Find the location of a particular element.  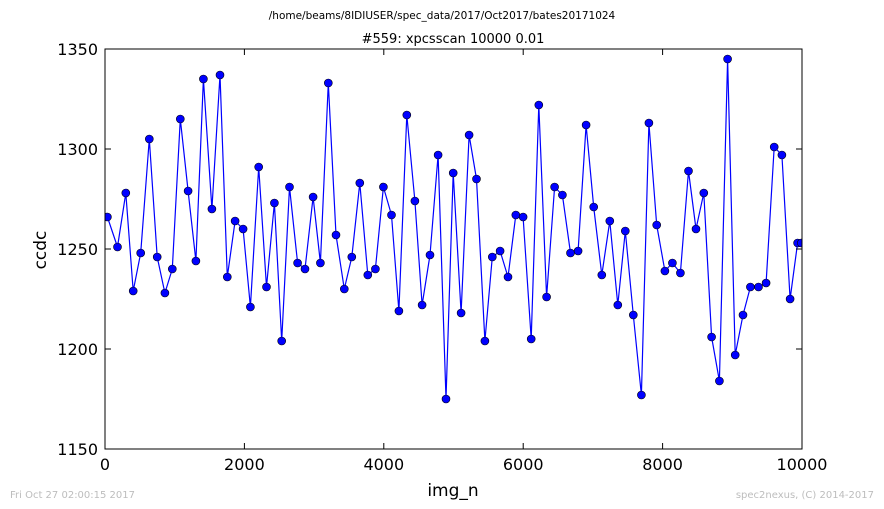

y-tick-label: 1350 is located at coordinates (77, 49).